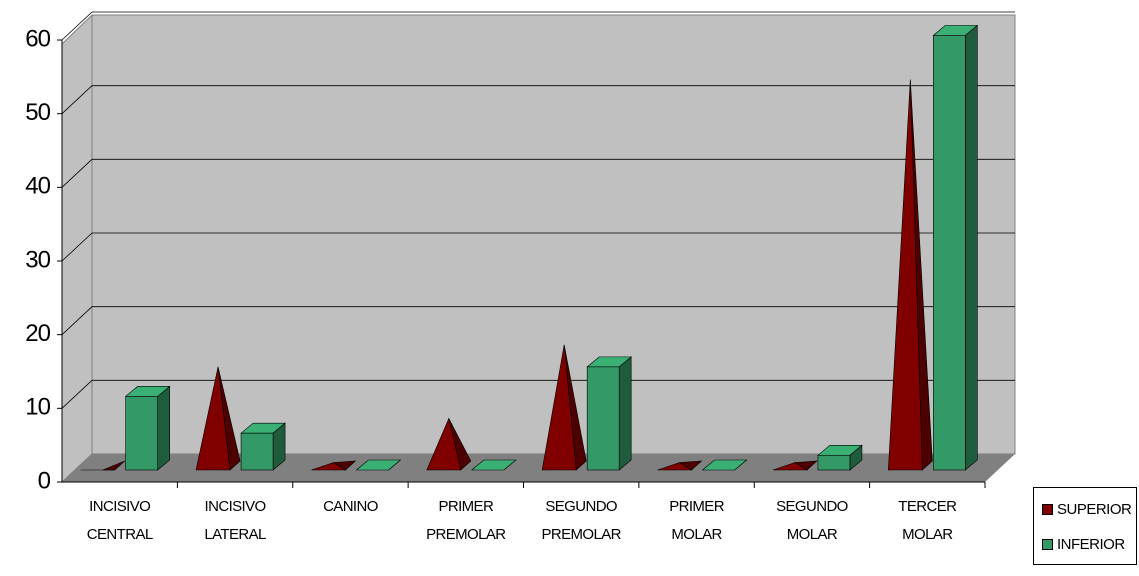 This screenshot has width=1139, height=576. What do you see at coordinates (350, 506) in the screenshot?
I see `x-tick-label: CANINO` at bounding box center [350, 506].